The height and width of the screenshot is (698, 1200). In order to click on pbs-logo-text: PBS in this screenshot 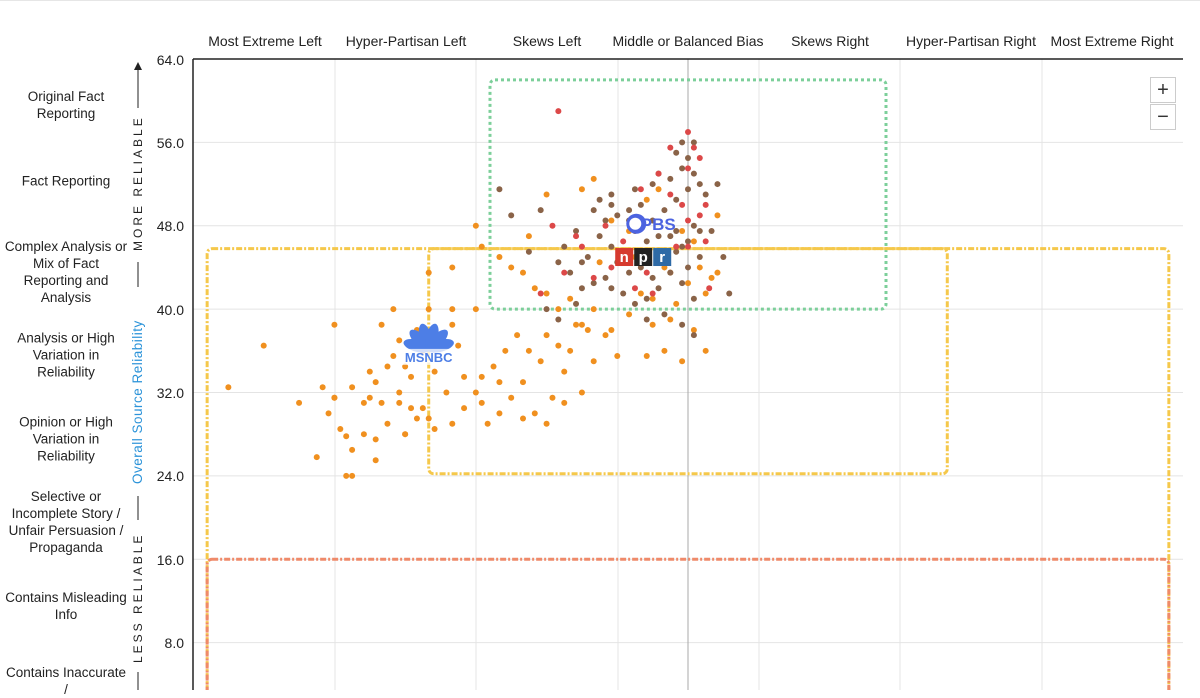, I will do `click(658, 224)`.